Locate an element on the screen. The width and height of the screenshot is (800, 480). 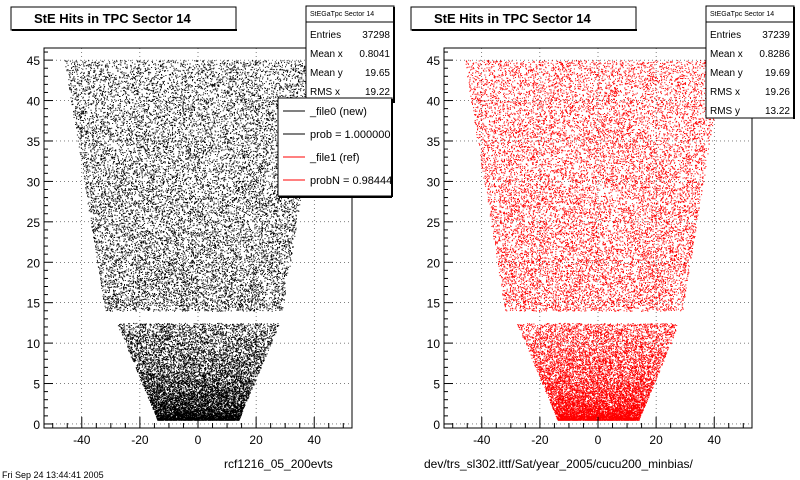
right-stats-name: StEGaTpc Sector 14 is located at coordinates (742, 14).